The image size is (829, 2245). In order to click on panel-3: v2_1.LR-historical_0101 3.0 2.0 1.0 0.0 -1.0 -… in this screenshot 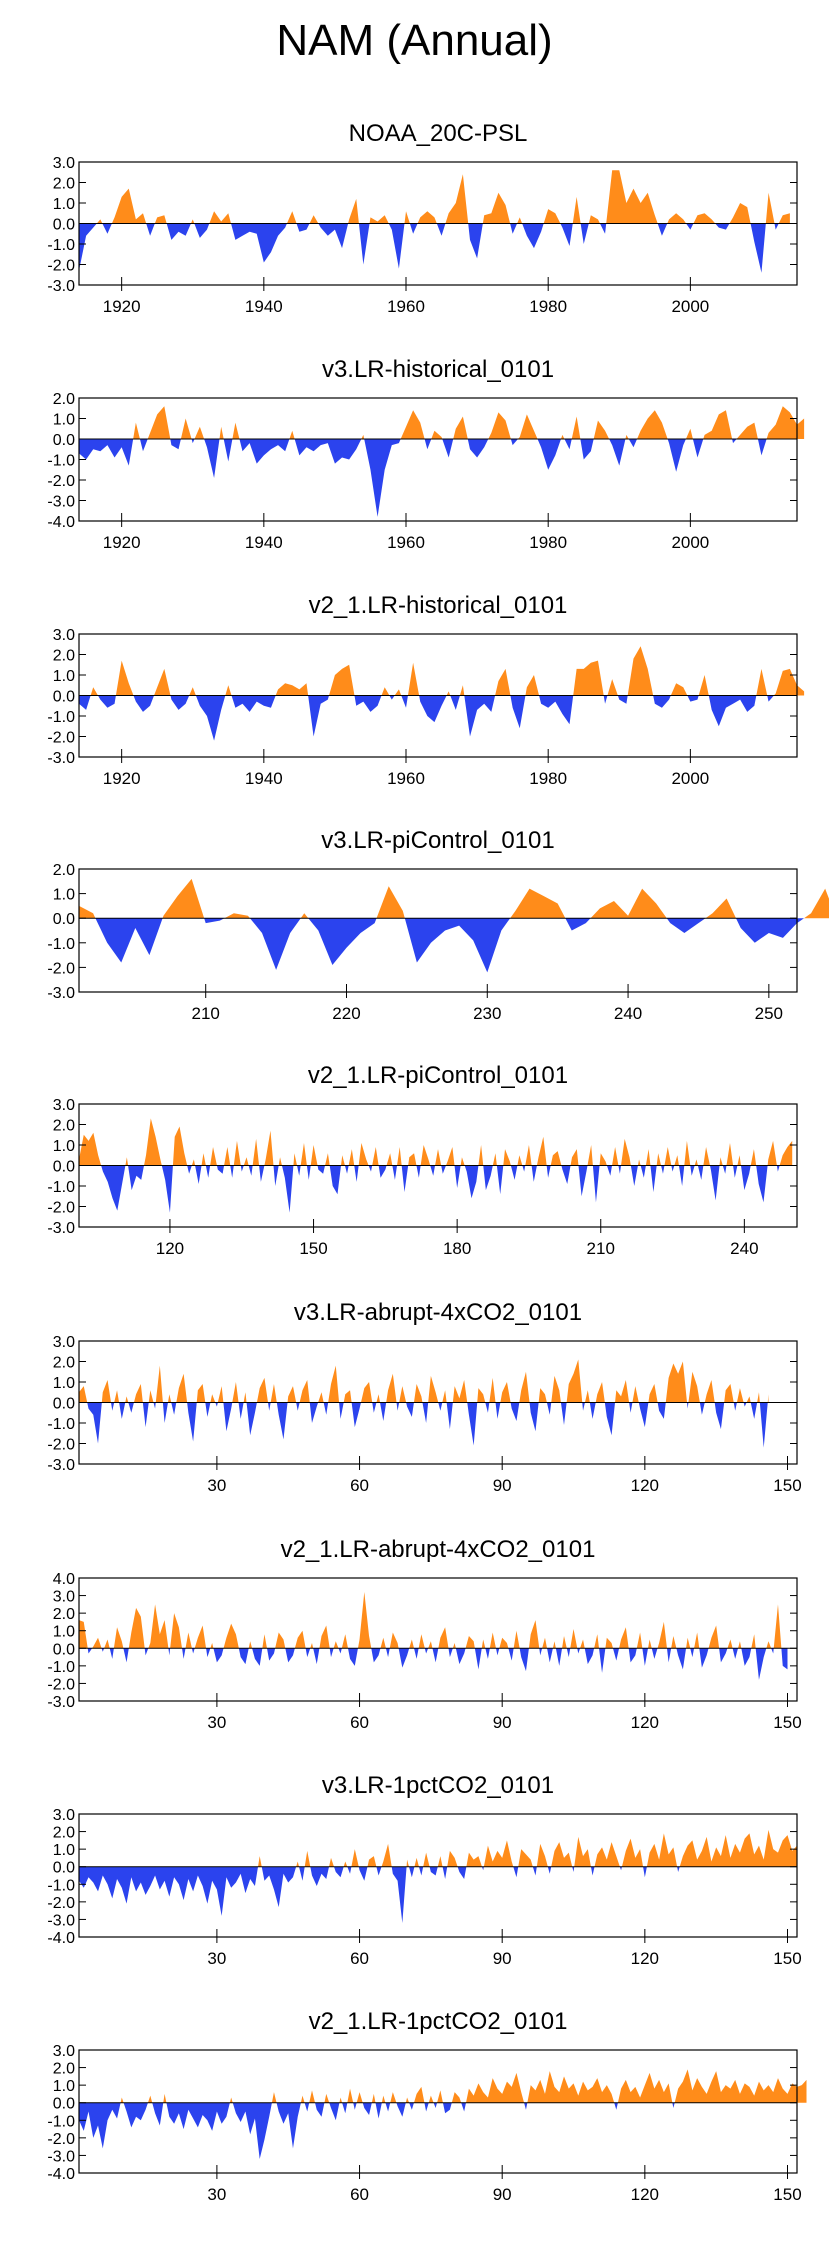, I will do `click(426, 690)`.